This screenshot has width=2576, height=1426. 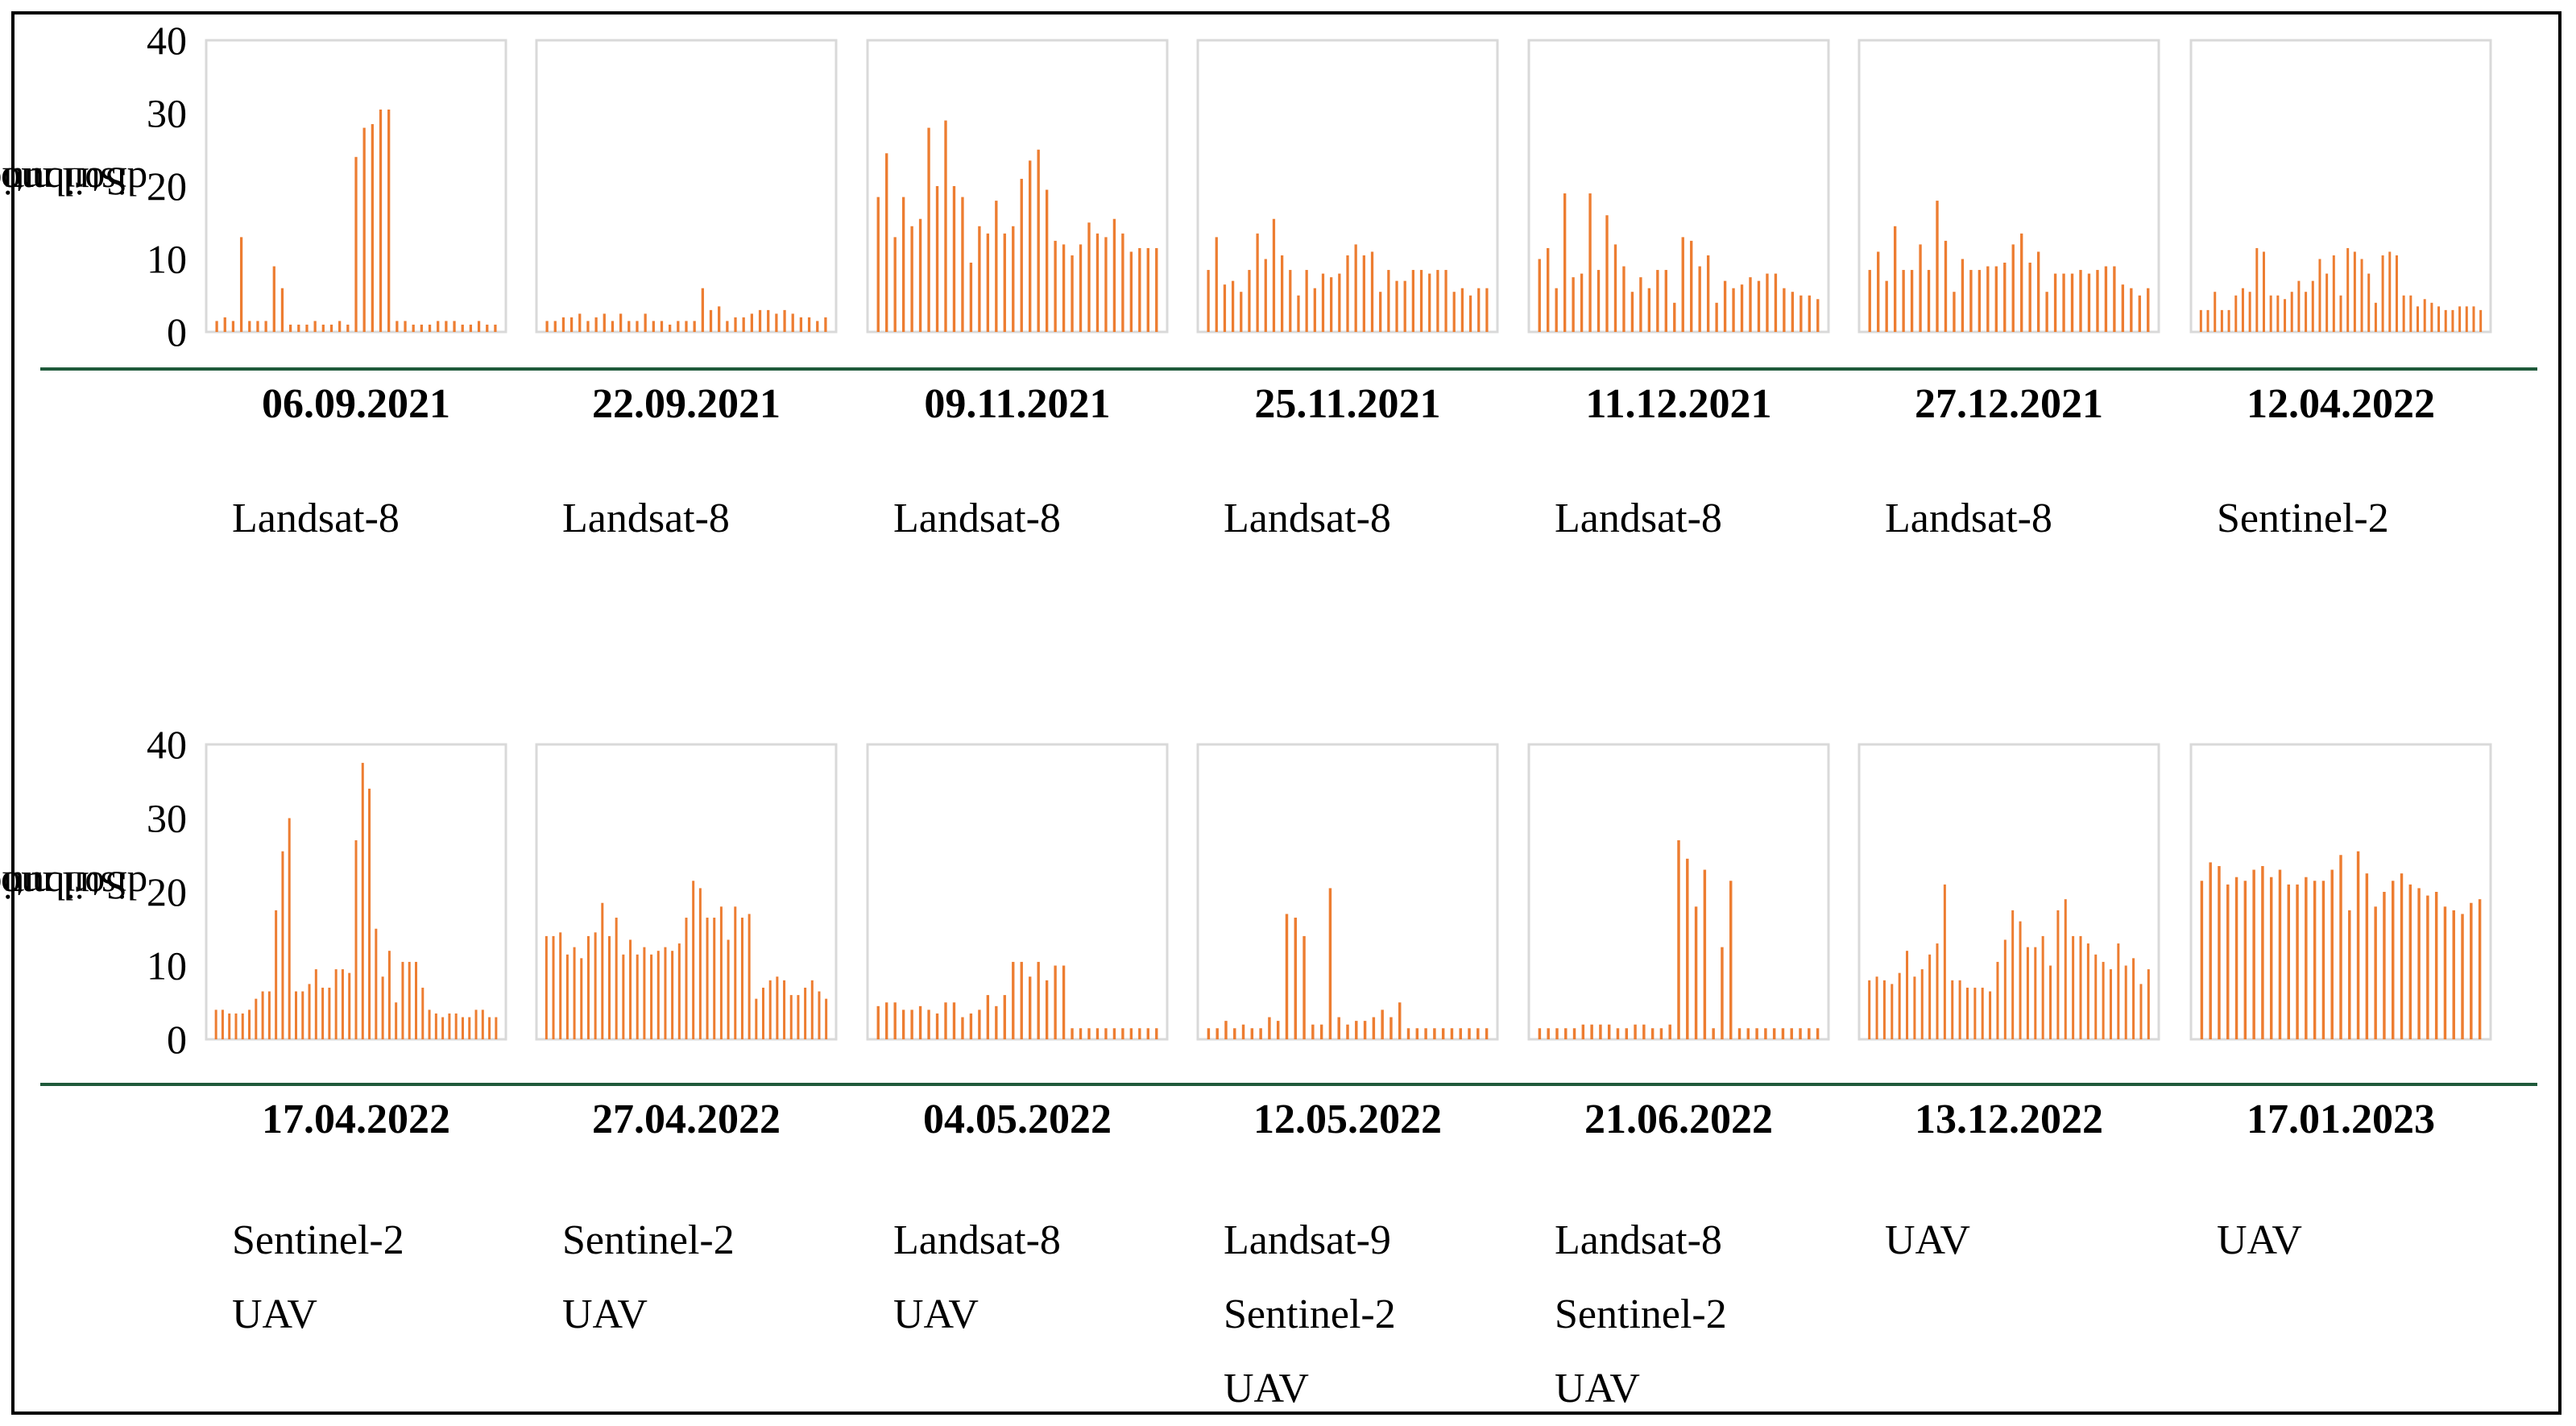 What do you see at coordinates (686, 1119) in the screenshot?
I see `panel-date: 27.04.2022` at bounding box center [686, 1119].